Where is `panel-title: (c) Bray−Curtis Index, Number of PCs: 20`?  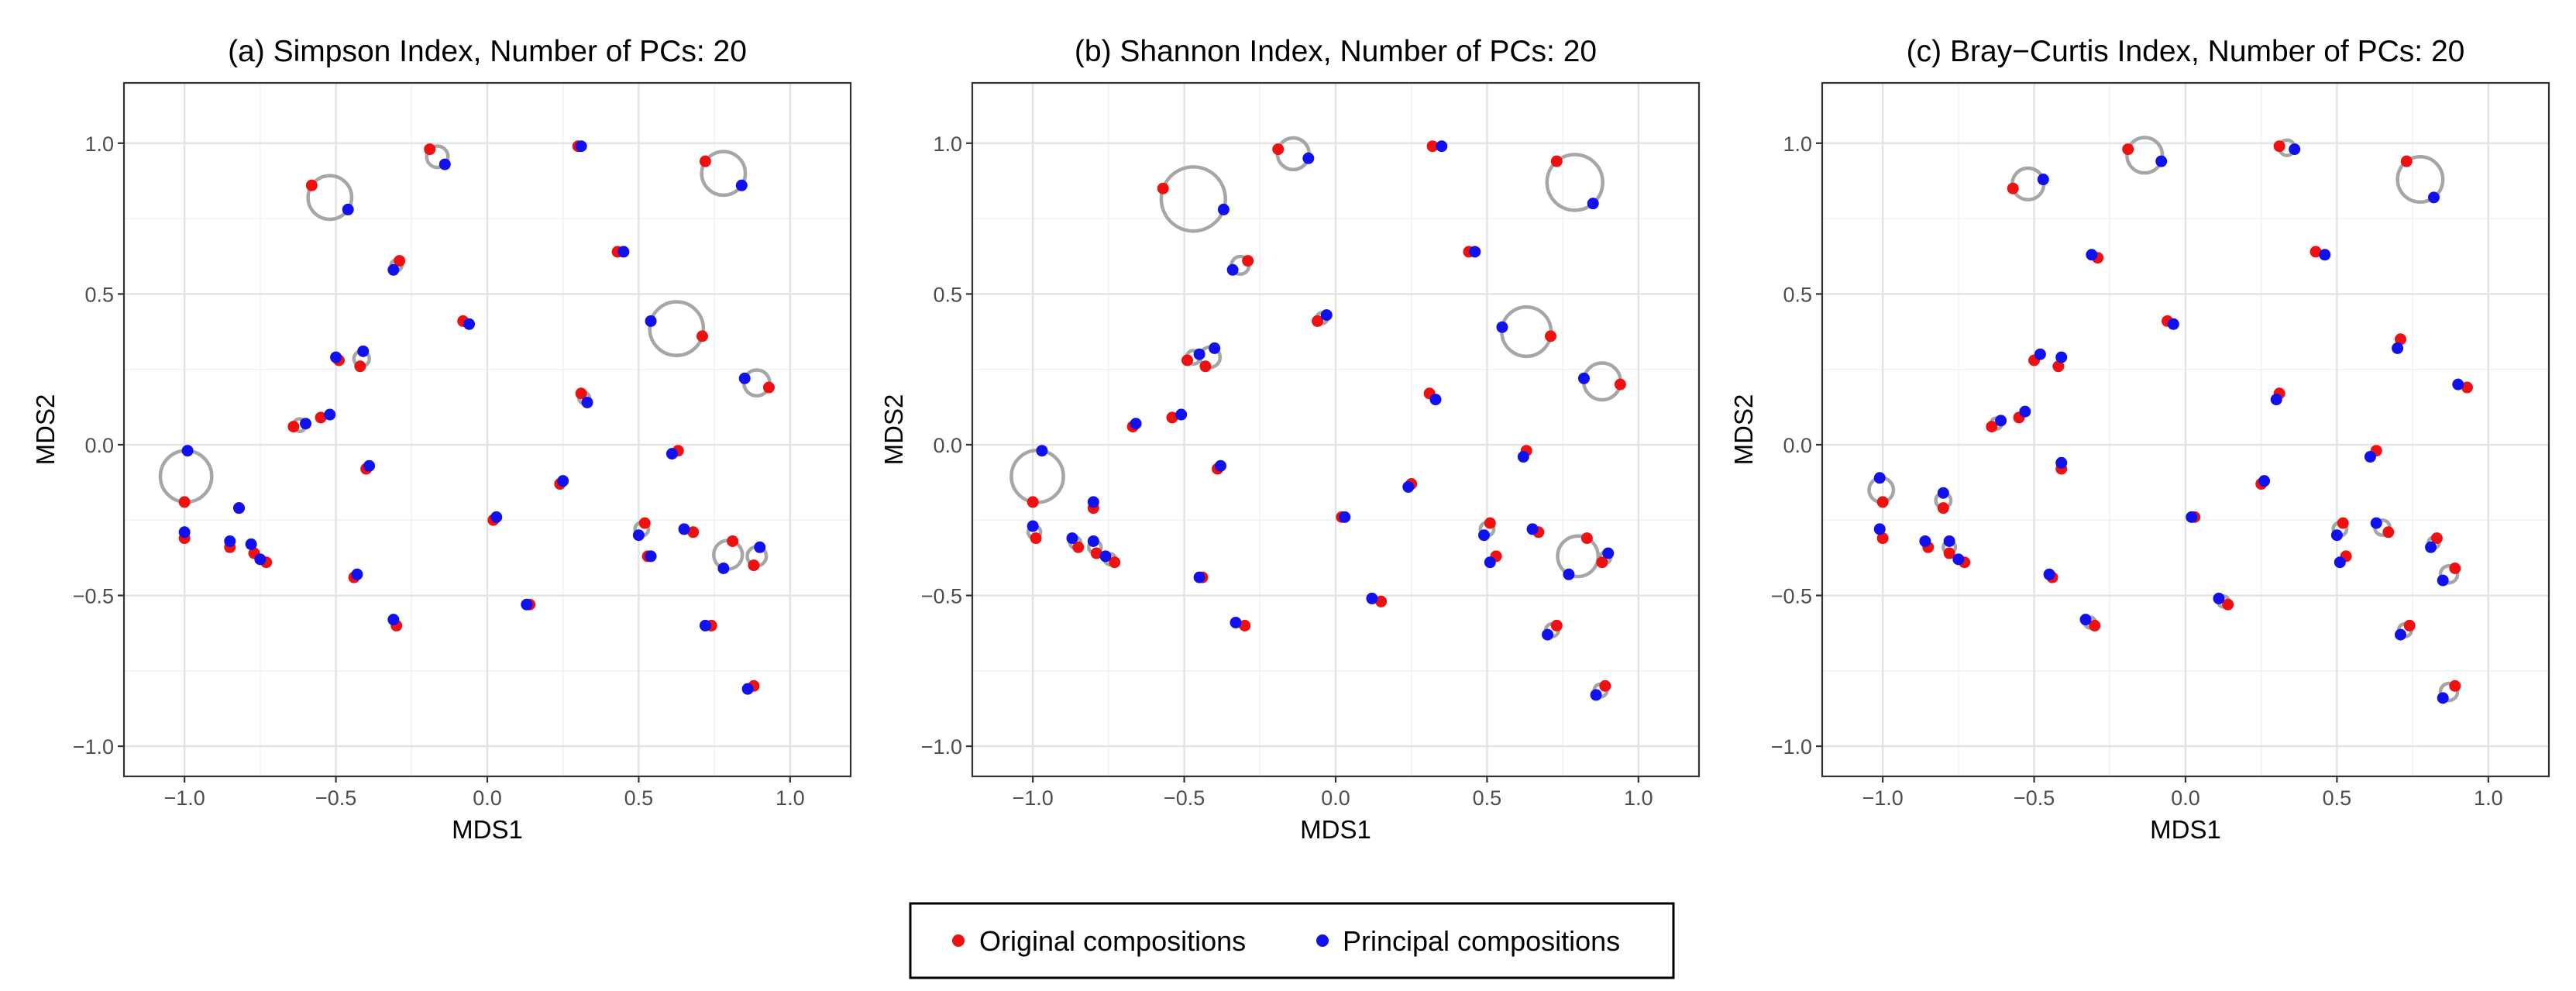 panel-title: (c) Bray−Curtis Index, Number of PCs: 20 is located at coordinates (2186, 51).